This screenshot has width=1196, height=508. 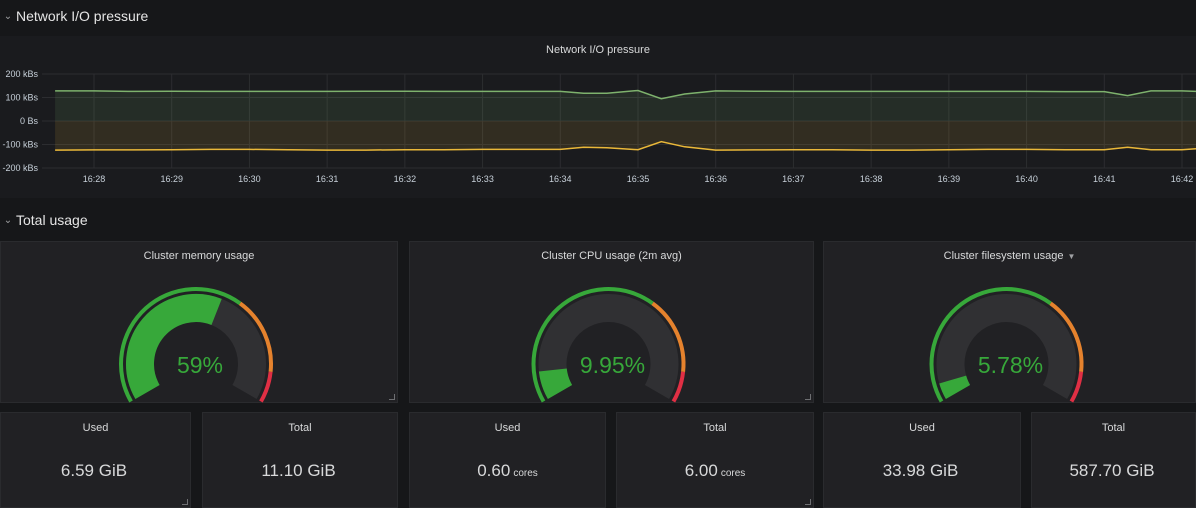 What do you see at coordinates (1112, 470) in the screenshot?
I see `stat-value: 587.70 GiB` at bounding box center [1112, 470].